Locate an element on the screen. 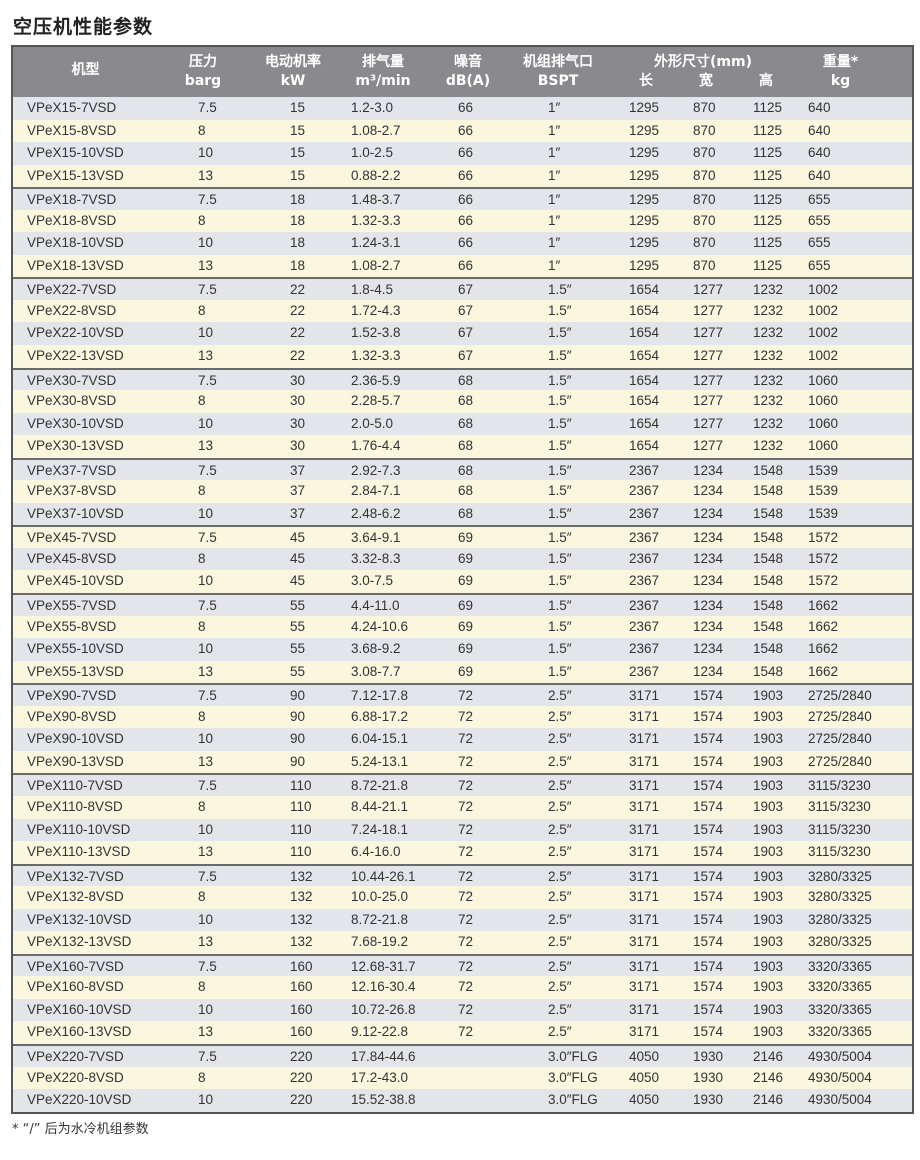 The width and height of the screenshot is (920, 1160). cell-weight: 1572 is located at coordinates (823, 538).